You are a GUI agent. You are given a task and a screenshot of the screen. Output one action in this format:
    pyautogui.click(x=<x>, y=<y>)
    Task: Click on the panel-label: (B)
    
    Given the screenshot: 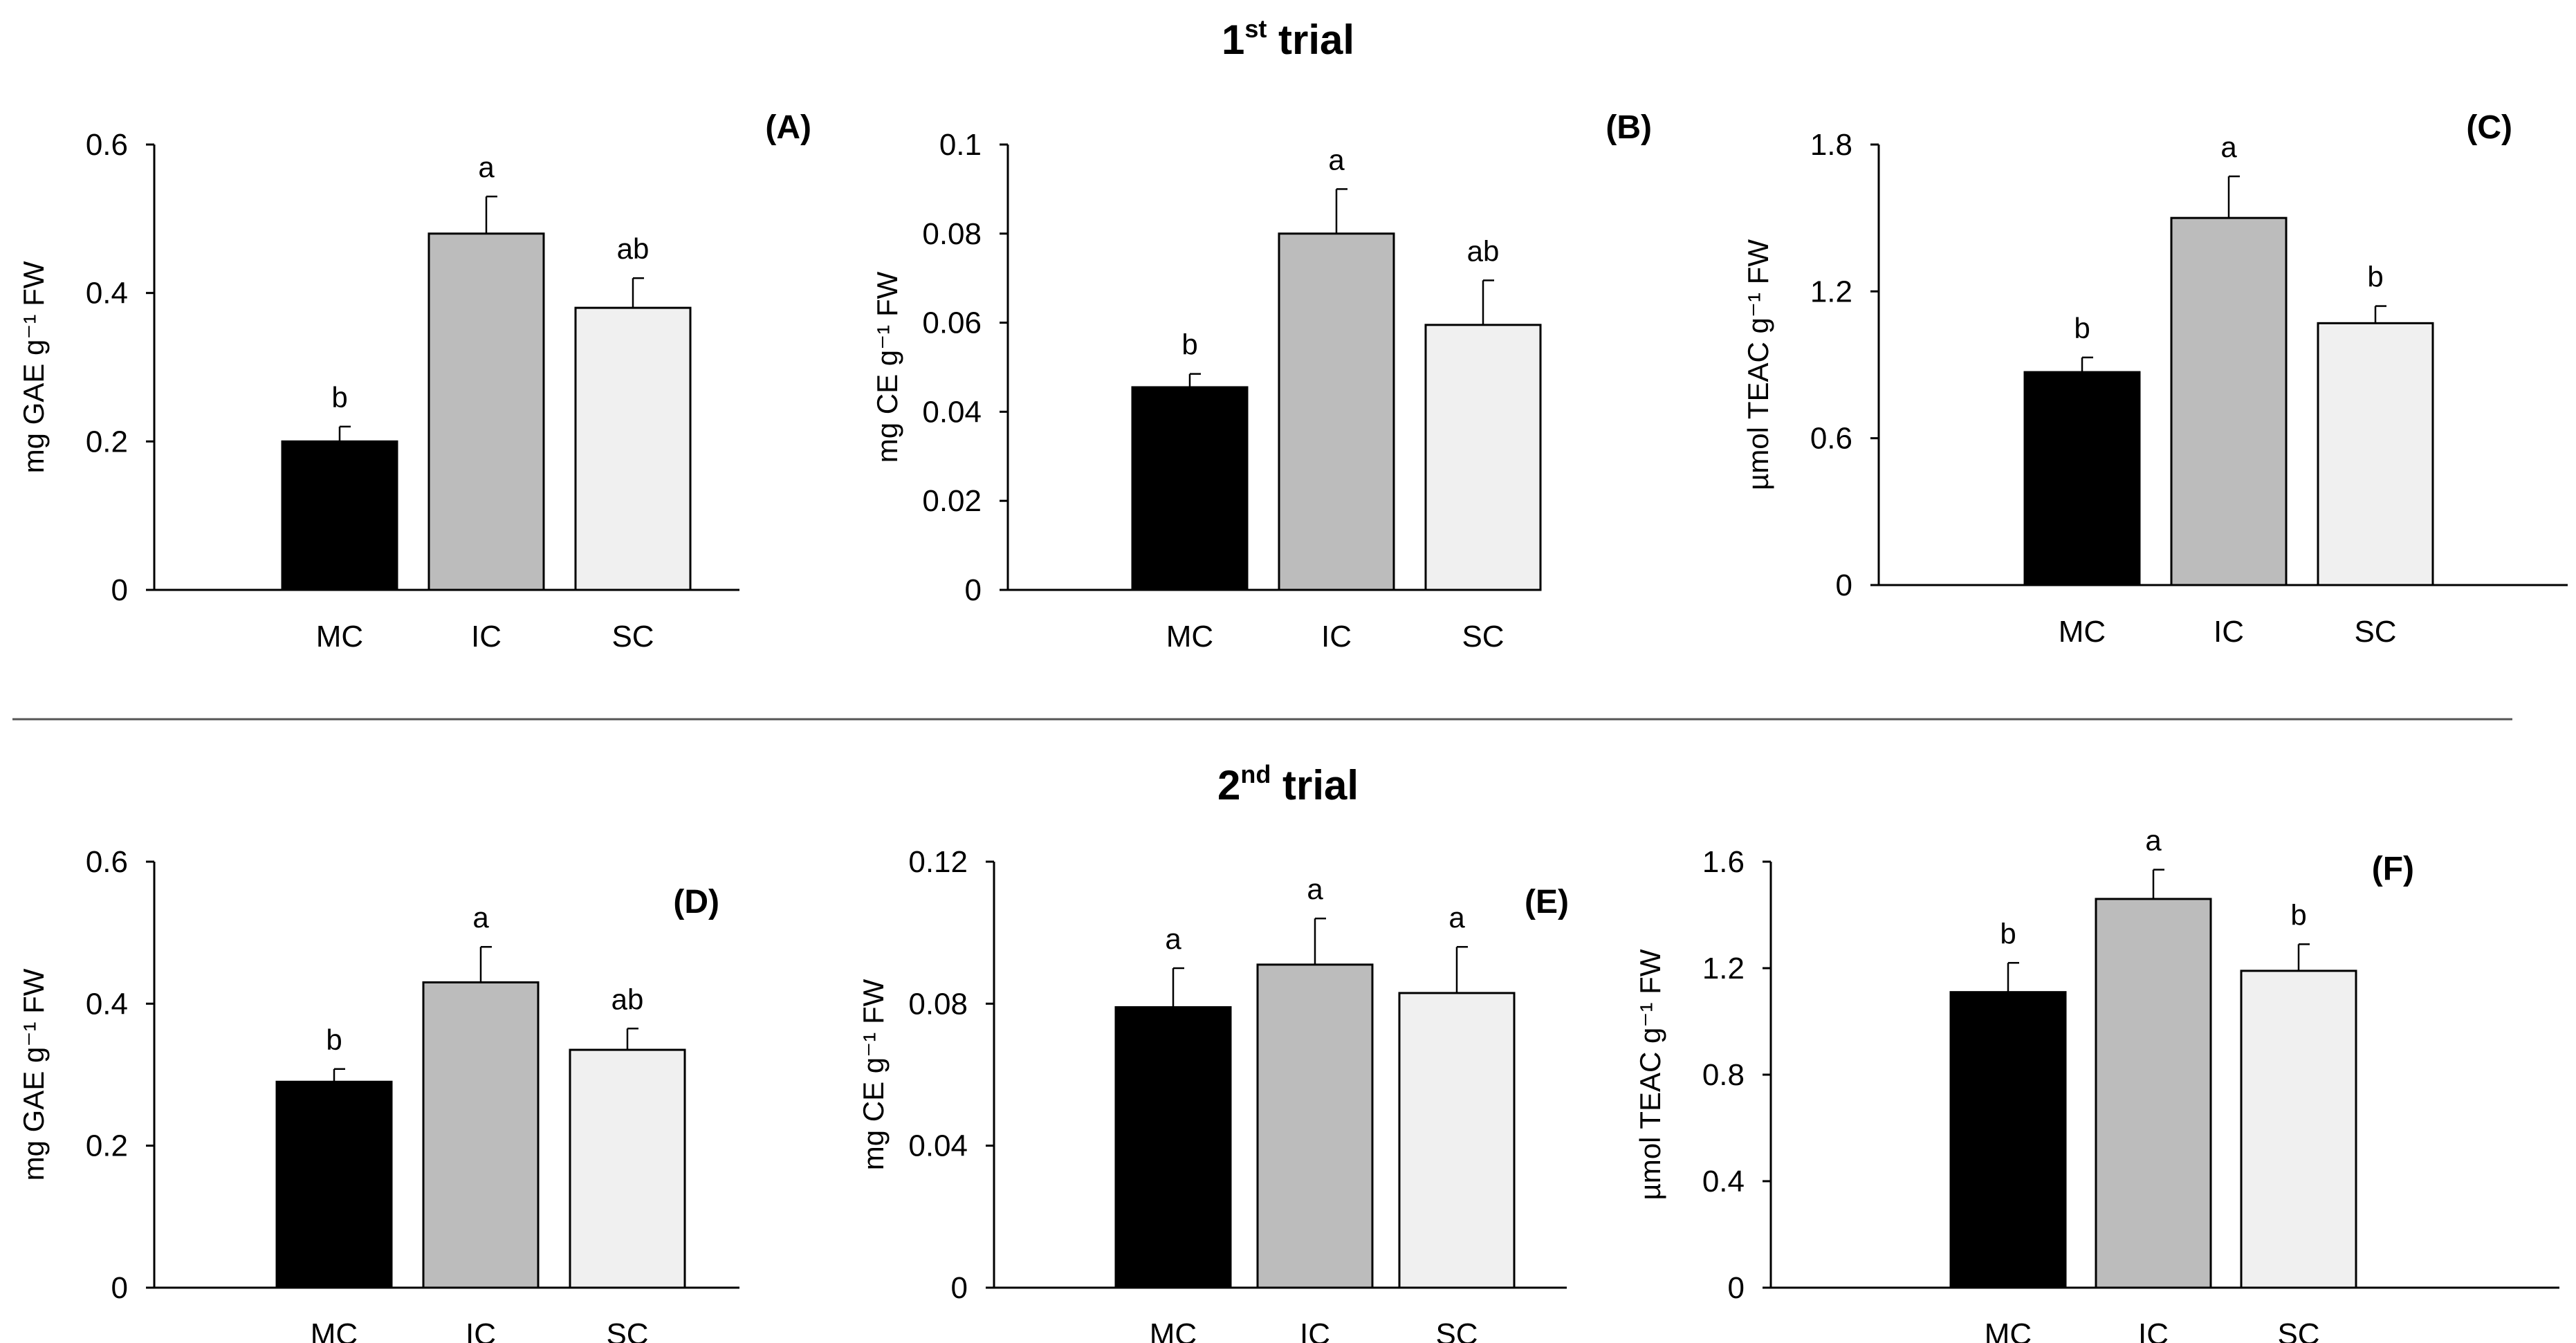 What is the action you would take?
    pyautogui.click(x=1629, y=127)
    